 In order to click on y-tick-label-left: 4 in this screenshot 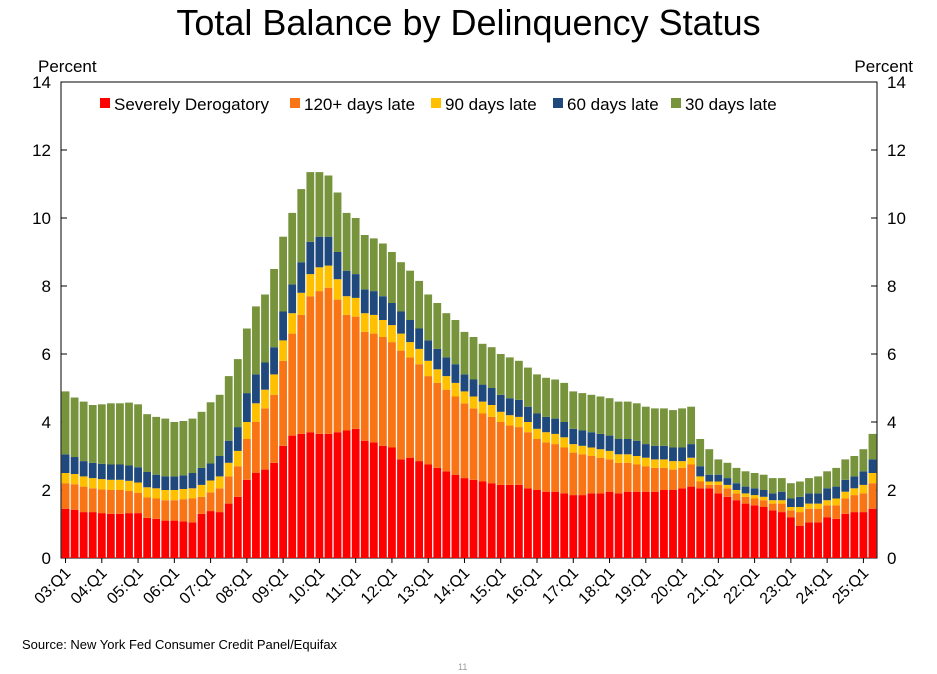, I will do `click(46, 422)`.